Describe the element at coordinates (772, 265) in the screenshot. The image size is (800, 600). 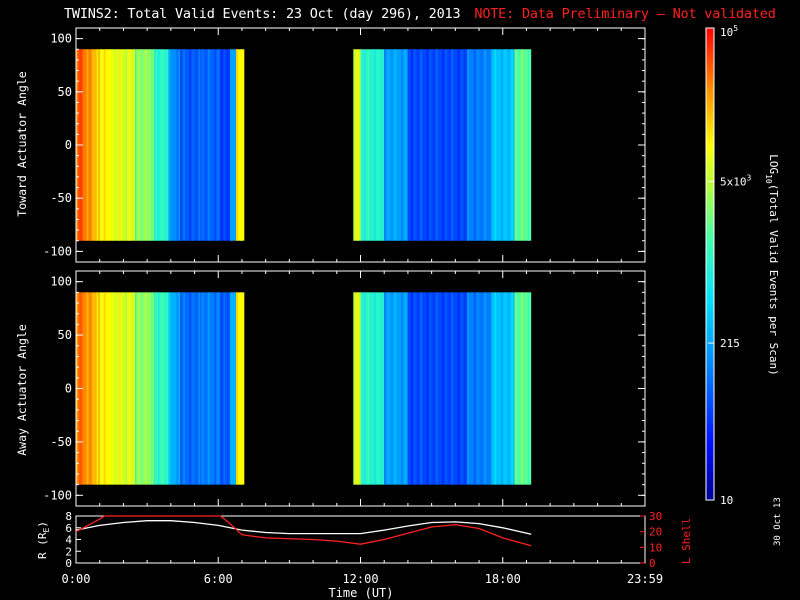
I see `colorbar-label: LOG10(Total Valid Events per Scan)` at that location.